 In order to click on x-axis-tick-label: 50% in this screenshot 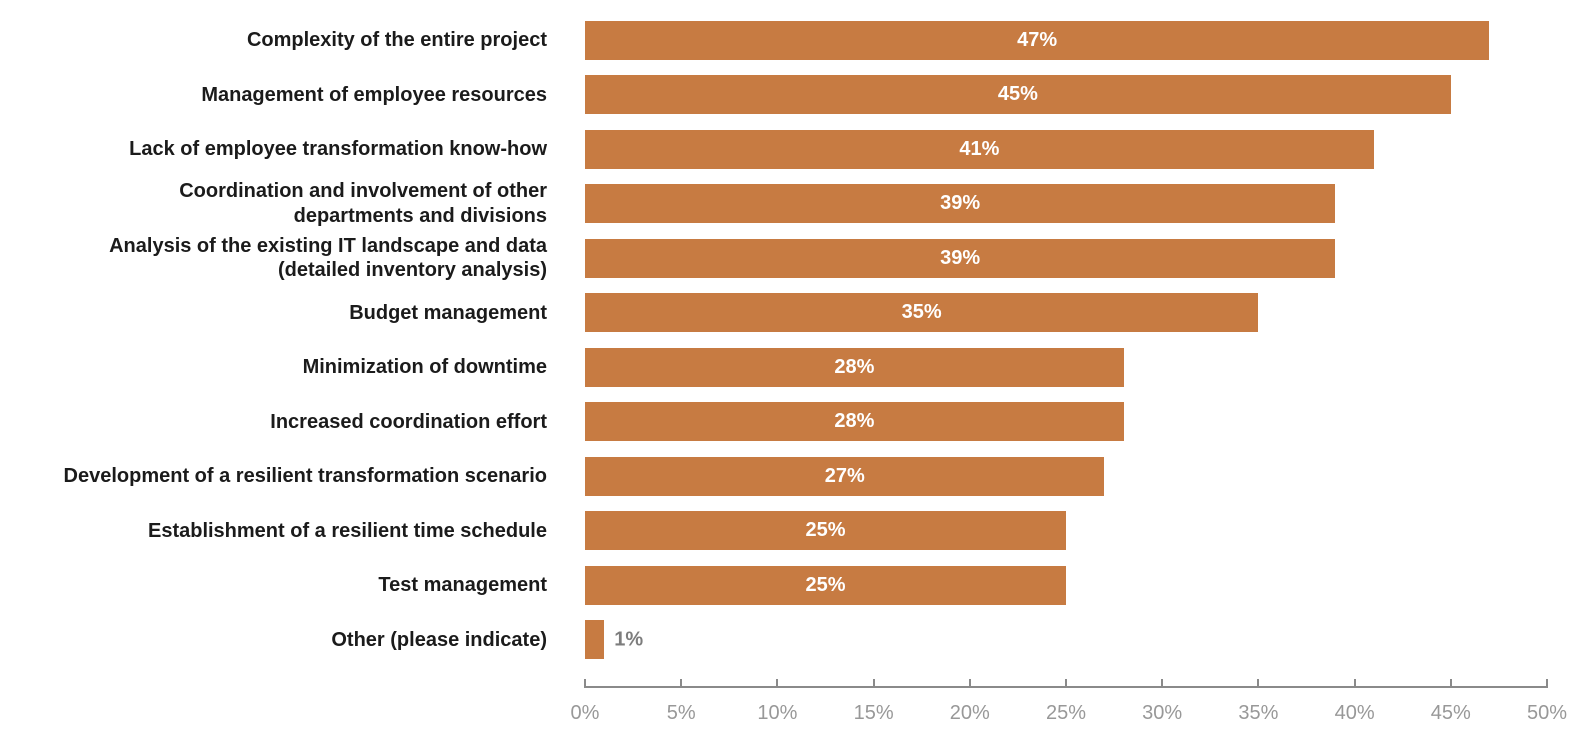, I will do `click(1547, 713)`.